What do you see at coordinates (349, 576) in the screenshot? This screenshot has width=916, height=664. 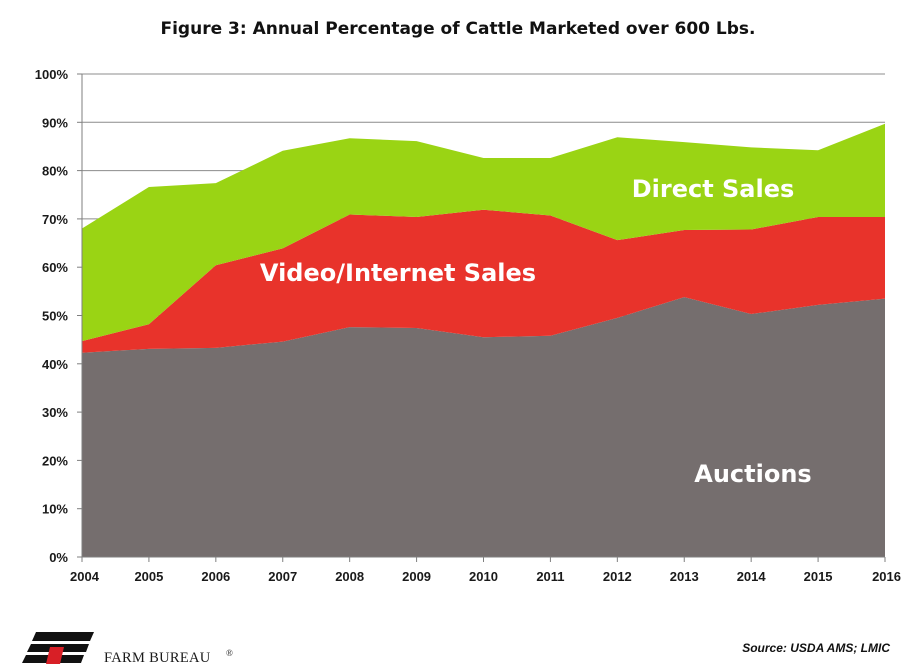 I see `x-tick-label: 2008` at bounding box center [349, 576].